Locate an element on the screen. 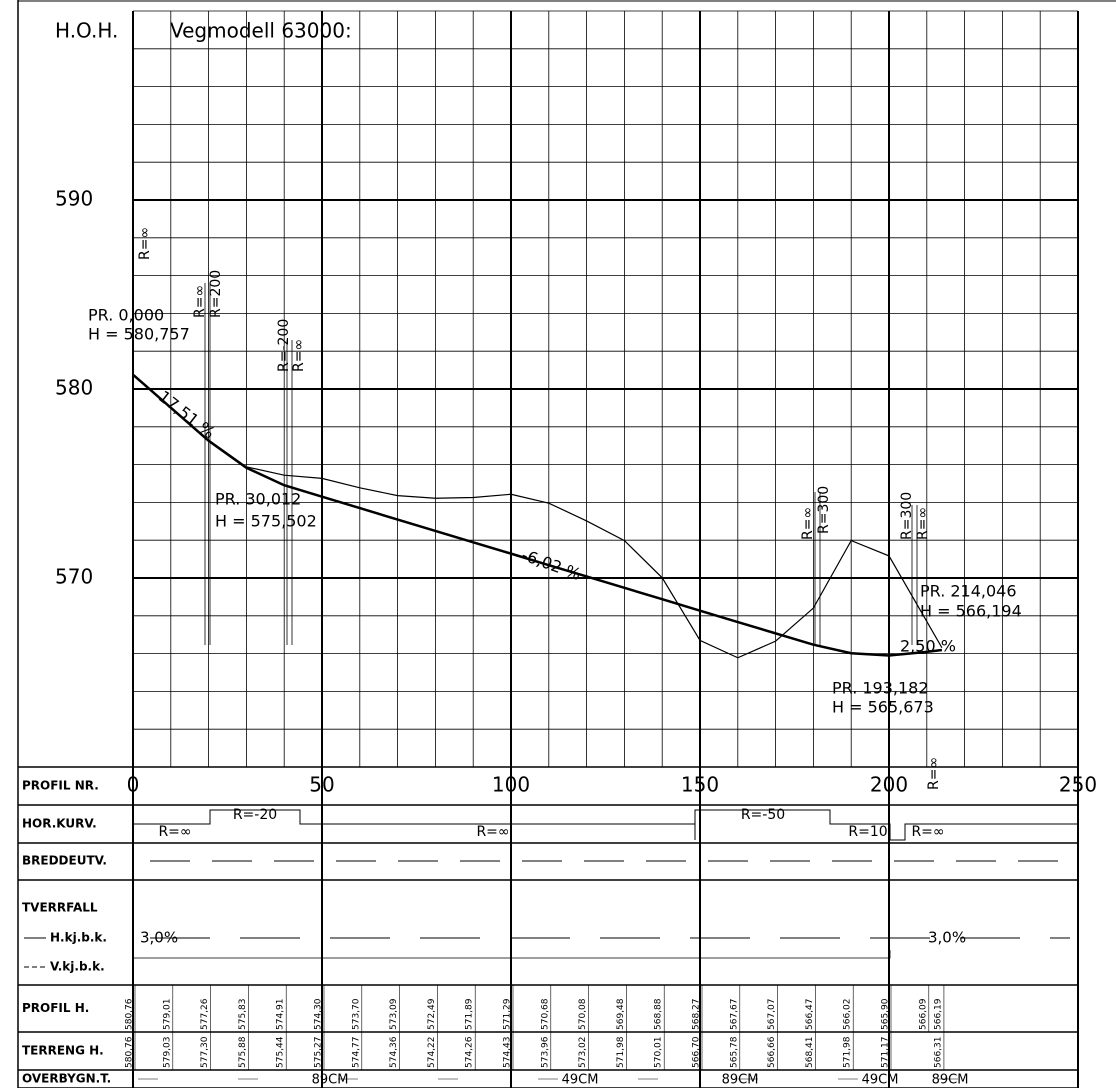 Image resolution: width=1116 pixels, height=1088 pixels. value-label: 566,66 is located at coordinates (772, 1052).